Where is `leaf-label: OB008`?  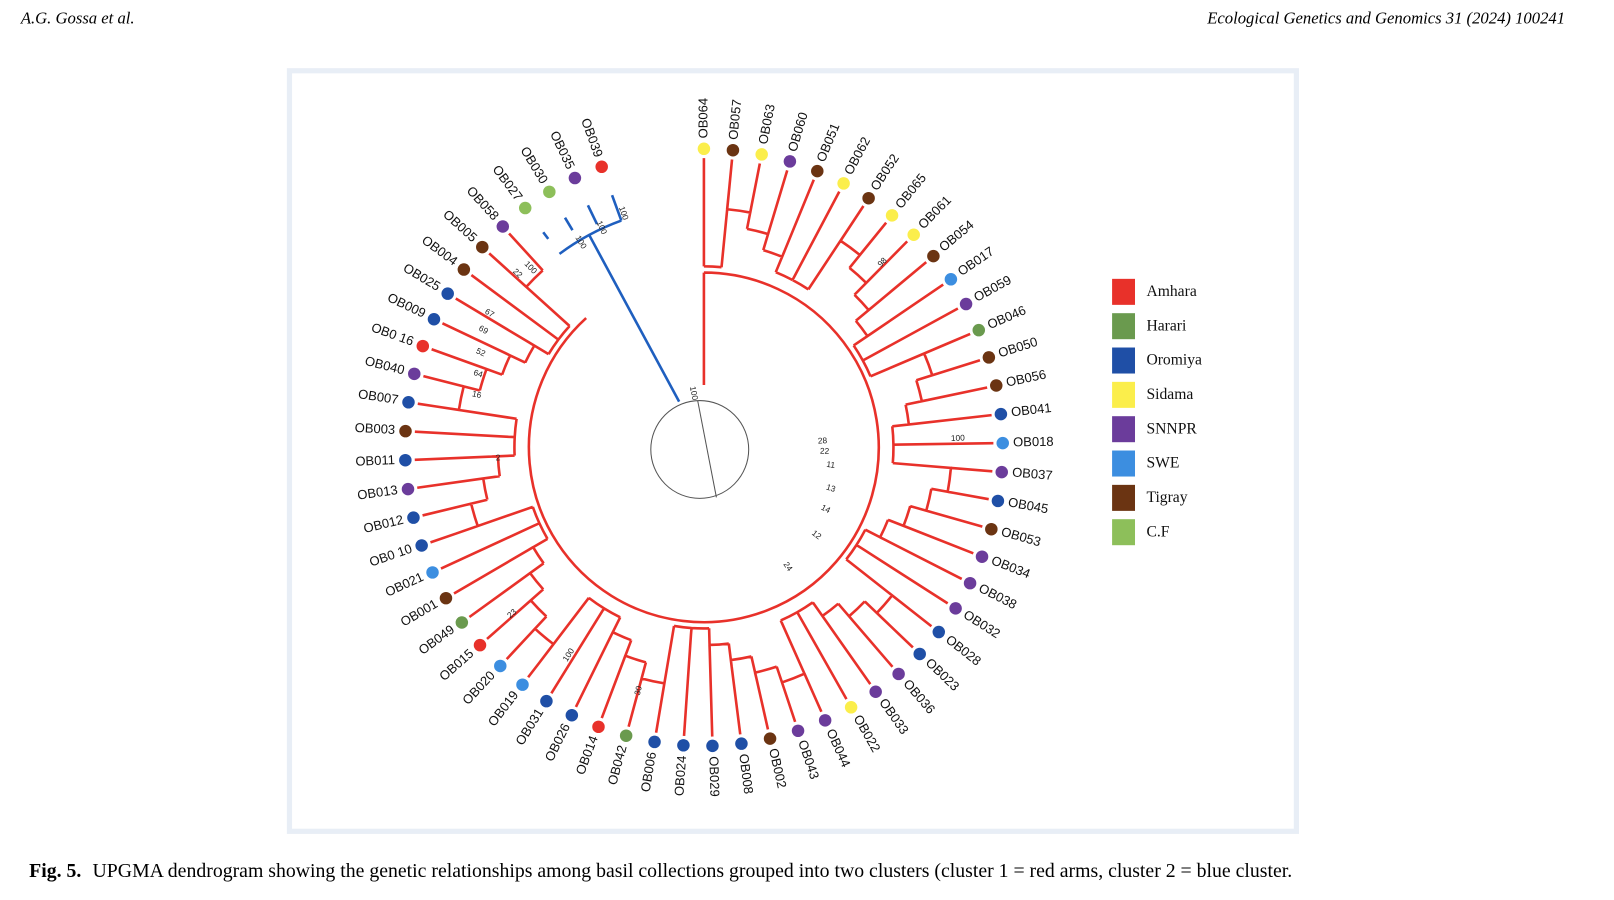 leaf-label: OB008 is located at coordinates (746, 774).